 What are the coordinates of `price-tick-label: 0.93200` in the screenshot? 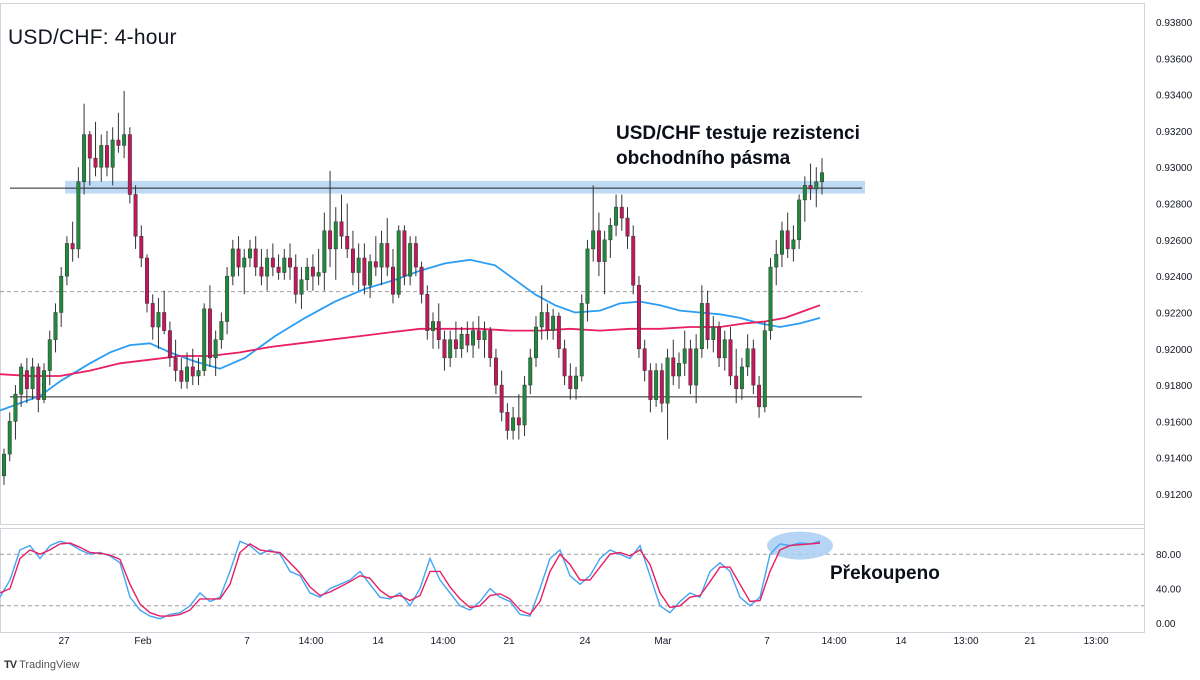 It's located at (1174, 132).